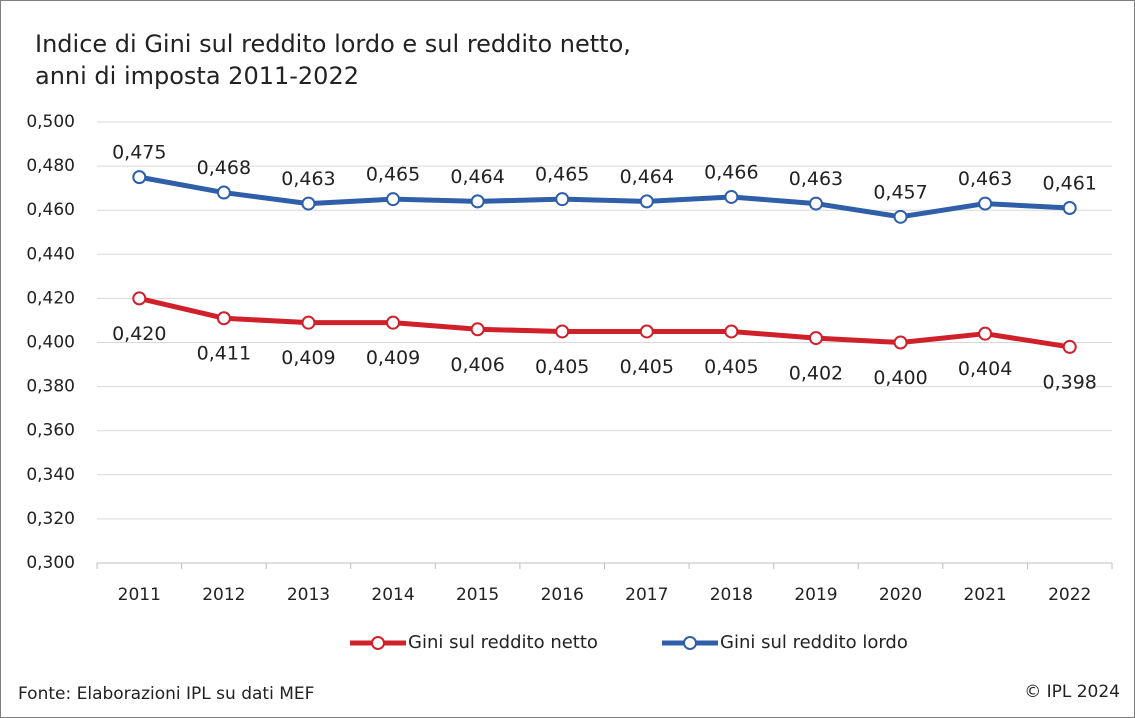 The width and height of the screenshot is (1135, 718). I want to click on y-tick-label: 0,440, so click(50, 254).